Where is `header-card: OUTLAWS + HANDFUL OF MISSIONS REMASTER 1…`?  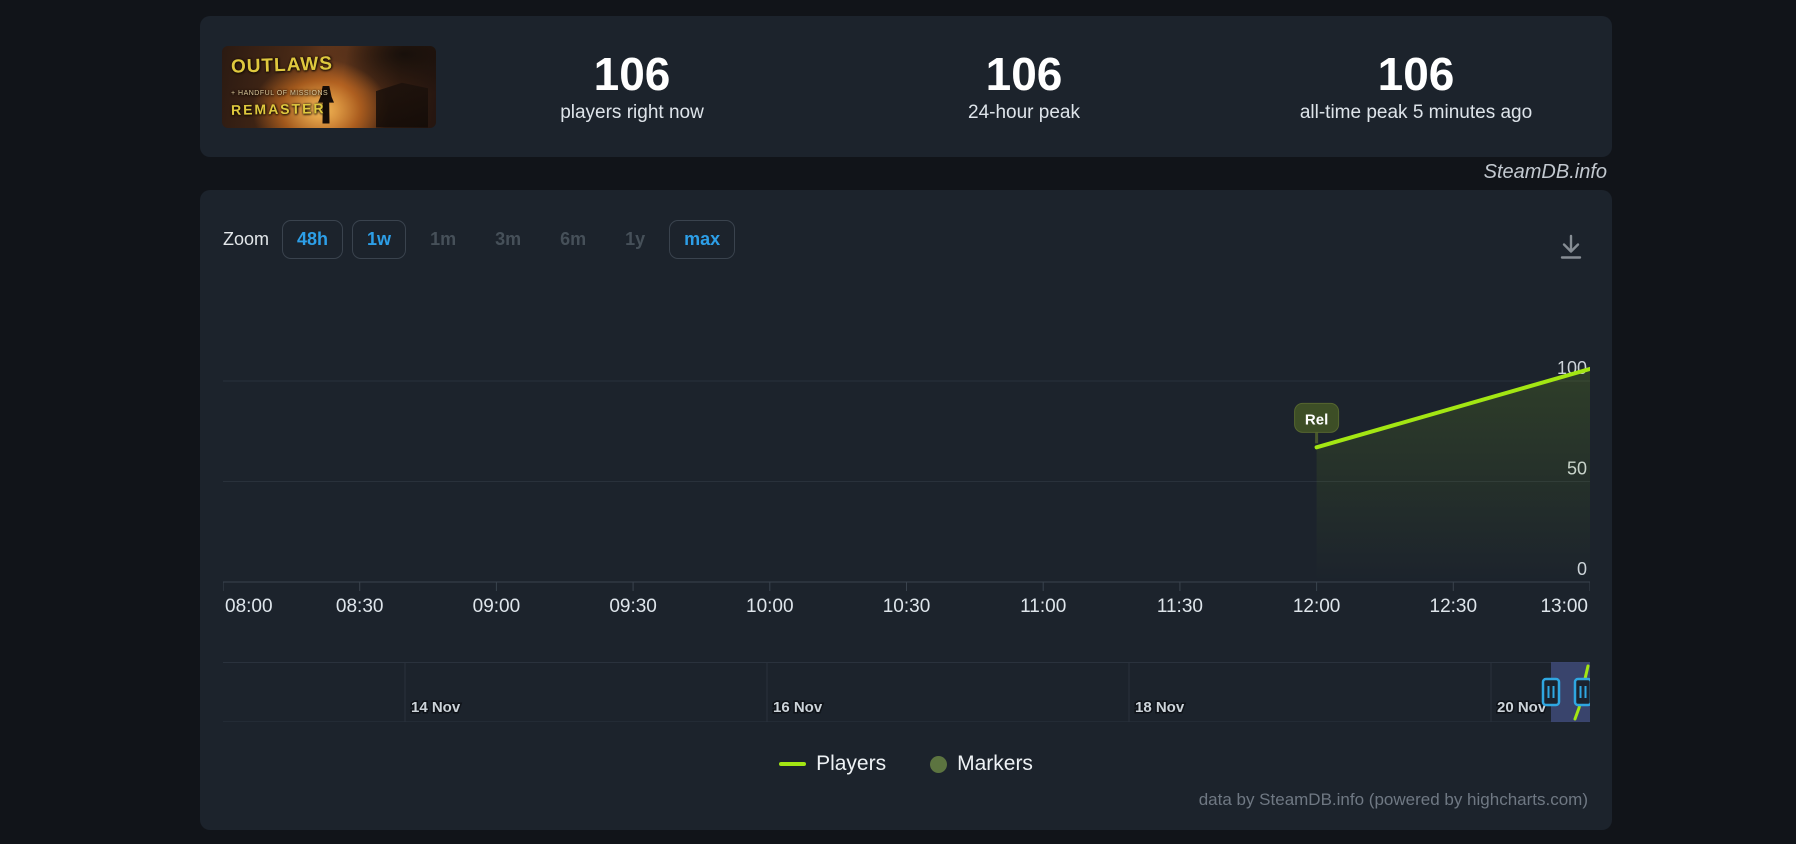 header-card: OUTLAWS + HANDFUL OF MISSIONS REMASTER 1… is located at coordinates (906, 86).